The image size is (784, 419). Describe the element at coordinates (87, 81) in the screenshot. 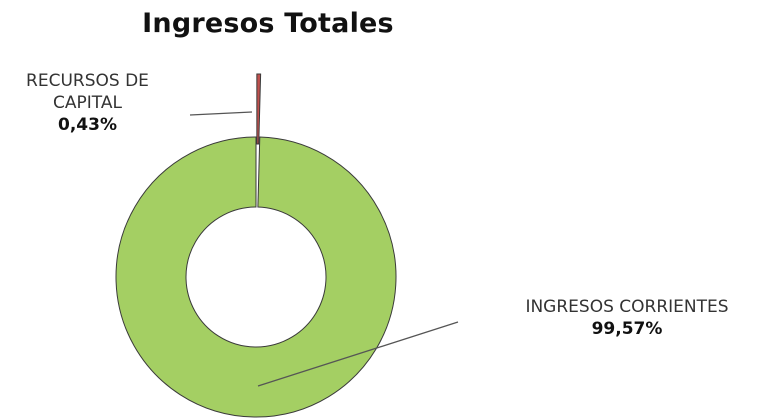

I see `slice-label-line: RECURSOS DE` at that location.